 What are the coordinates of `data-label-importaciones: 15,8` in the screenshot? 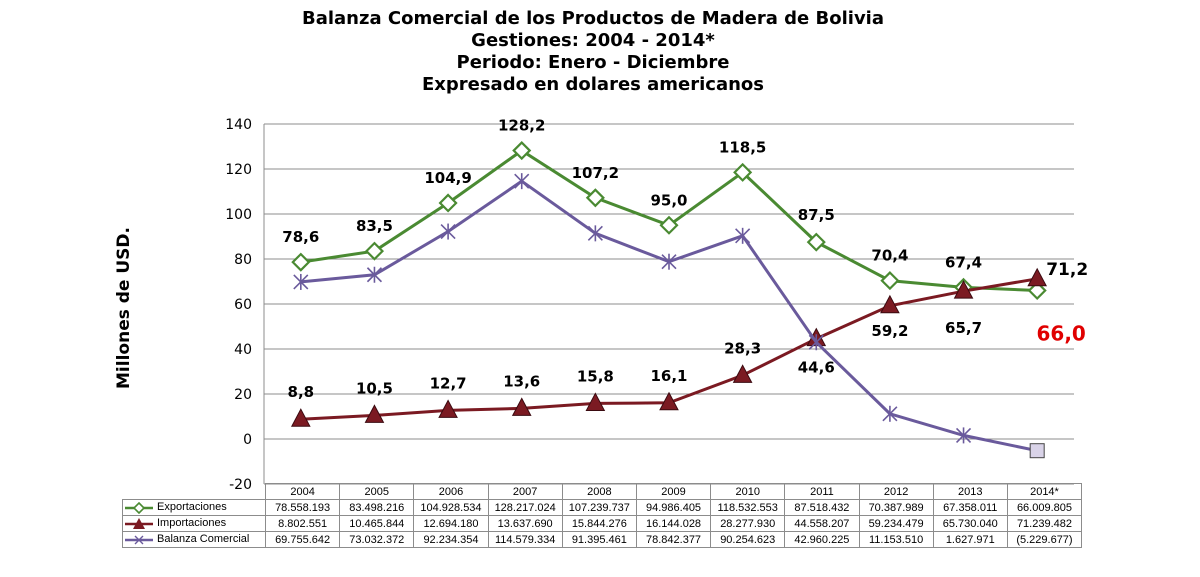 It's located at (595, 376).